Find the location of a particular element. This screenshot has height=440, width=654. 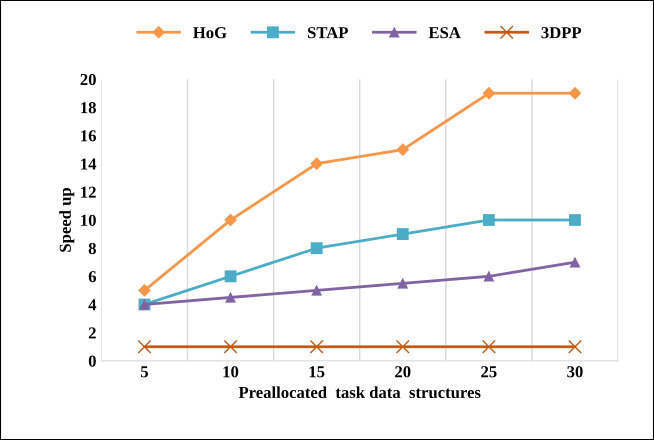

legend-label: ESA is located at coordinates (444, 32).